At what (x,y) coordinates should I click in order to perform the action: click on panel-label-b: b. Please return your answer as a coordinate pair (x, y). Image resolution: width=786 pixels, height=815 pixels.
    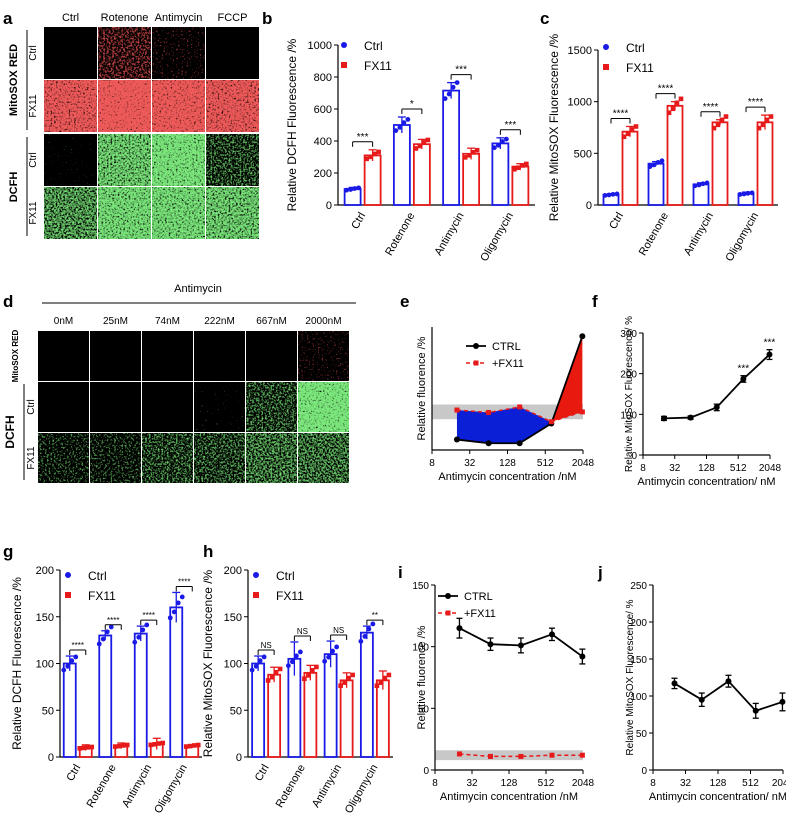
    Looking at the image, I should click on (267, 18).